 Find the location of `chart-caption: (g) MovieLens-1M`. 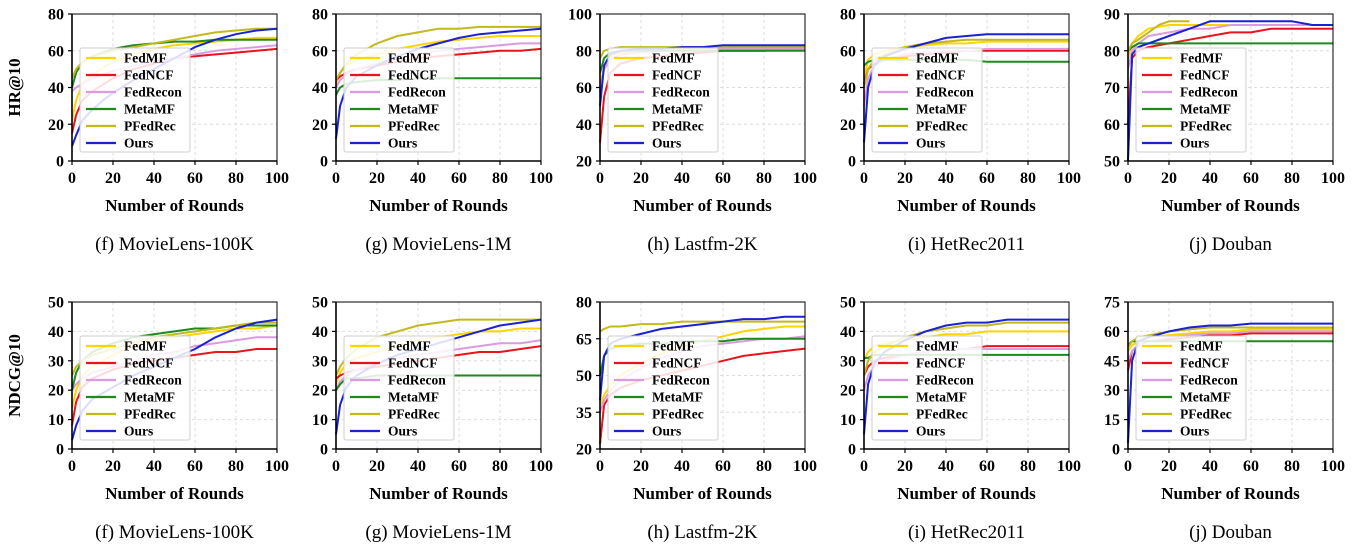

chart-caption: (g) MovieLens-1M is located at coordinates (438, 532).